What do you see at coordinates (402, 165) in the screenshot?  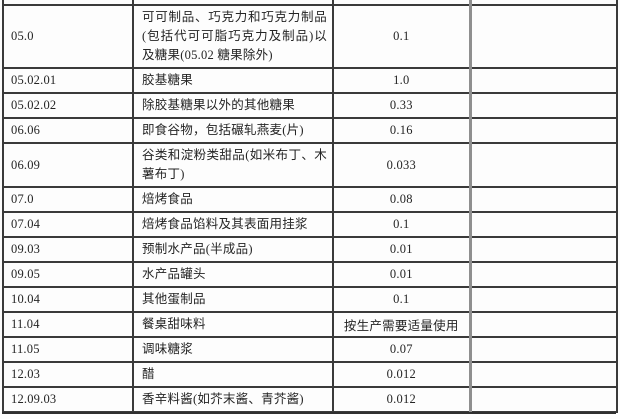 I see `value-cell: 0.033` at bounding box center [402, 165].